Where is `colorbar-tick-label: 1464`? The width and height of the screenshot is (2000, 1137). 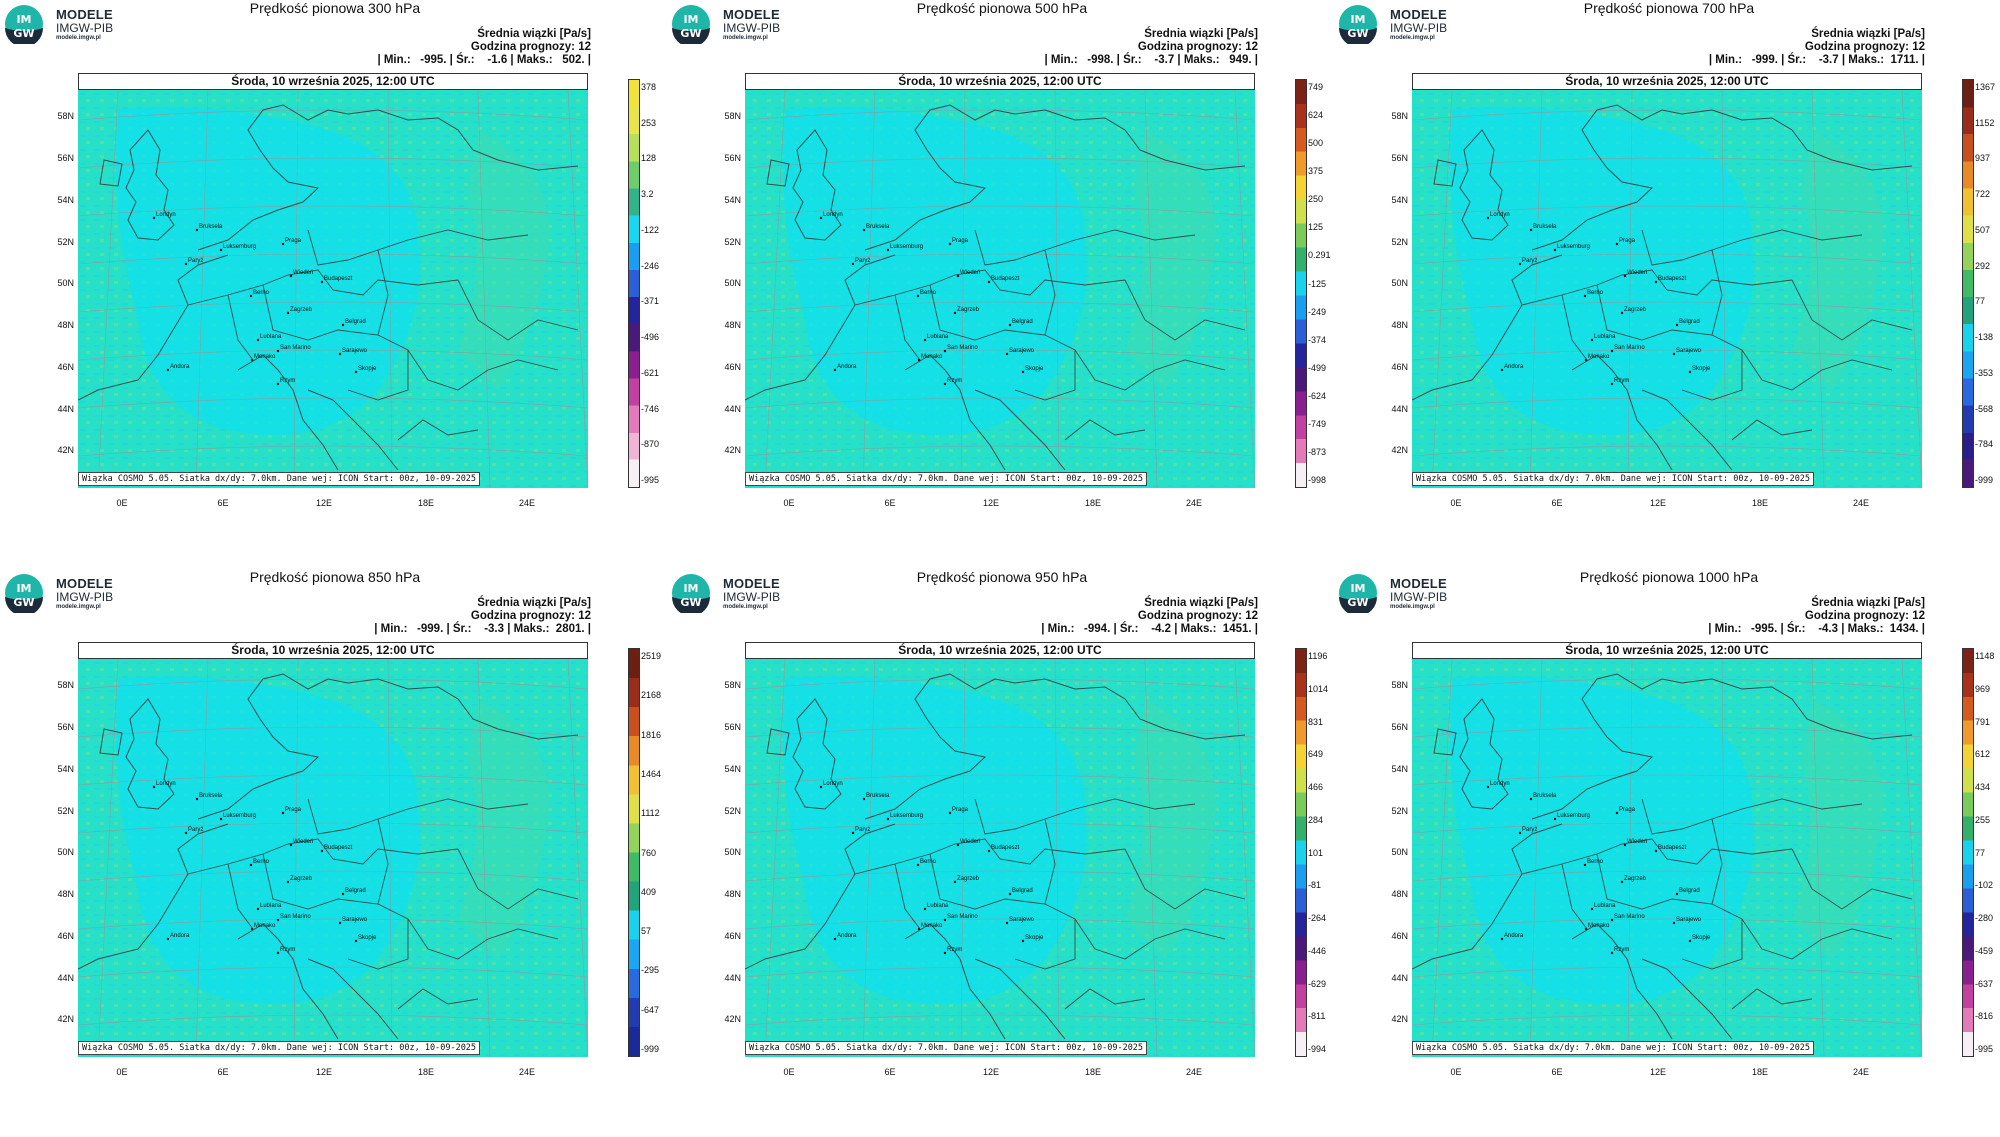 colorbar-tick-label: 1464 is located at coordinates (651, 774).